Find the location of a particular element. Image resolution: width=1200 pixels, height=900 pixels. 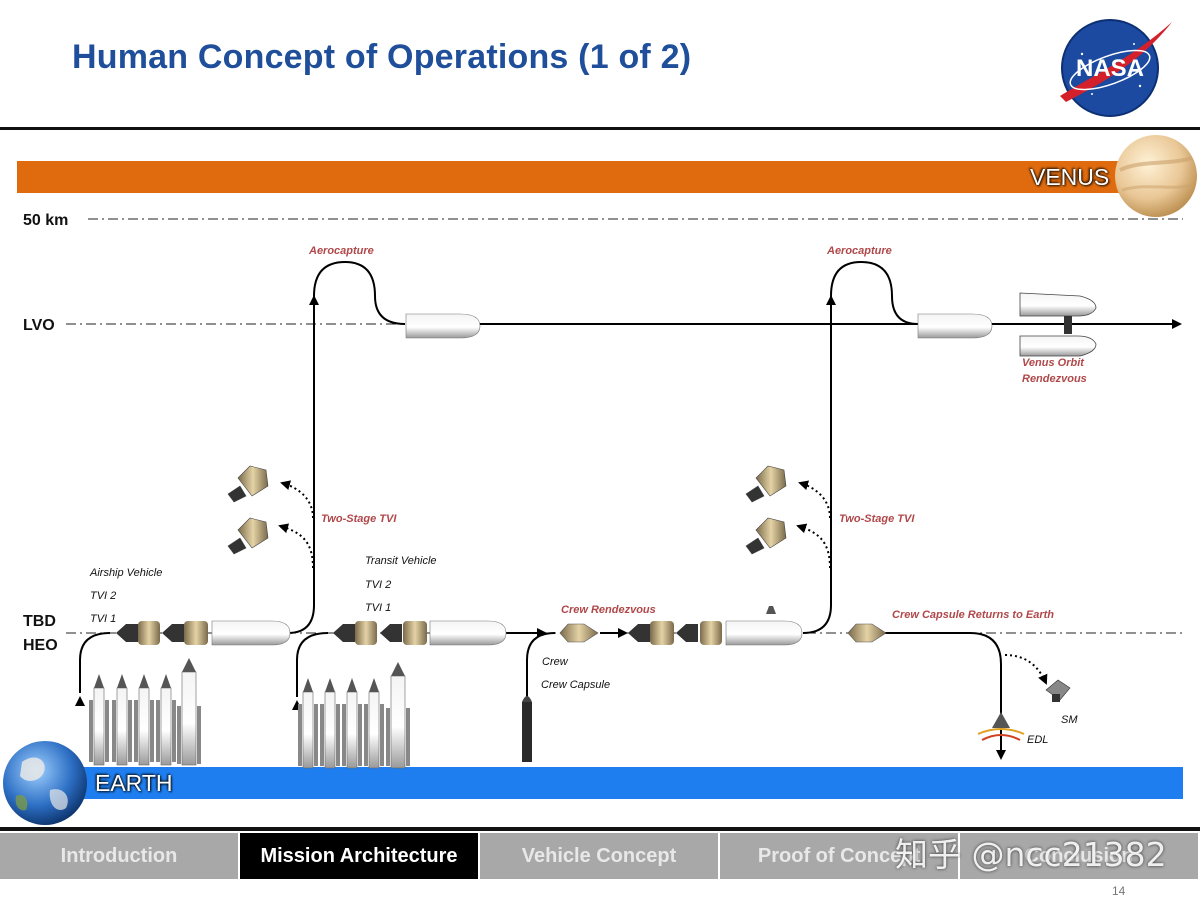

airship-vehicle-stack is located at coordinates (203, 633).